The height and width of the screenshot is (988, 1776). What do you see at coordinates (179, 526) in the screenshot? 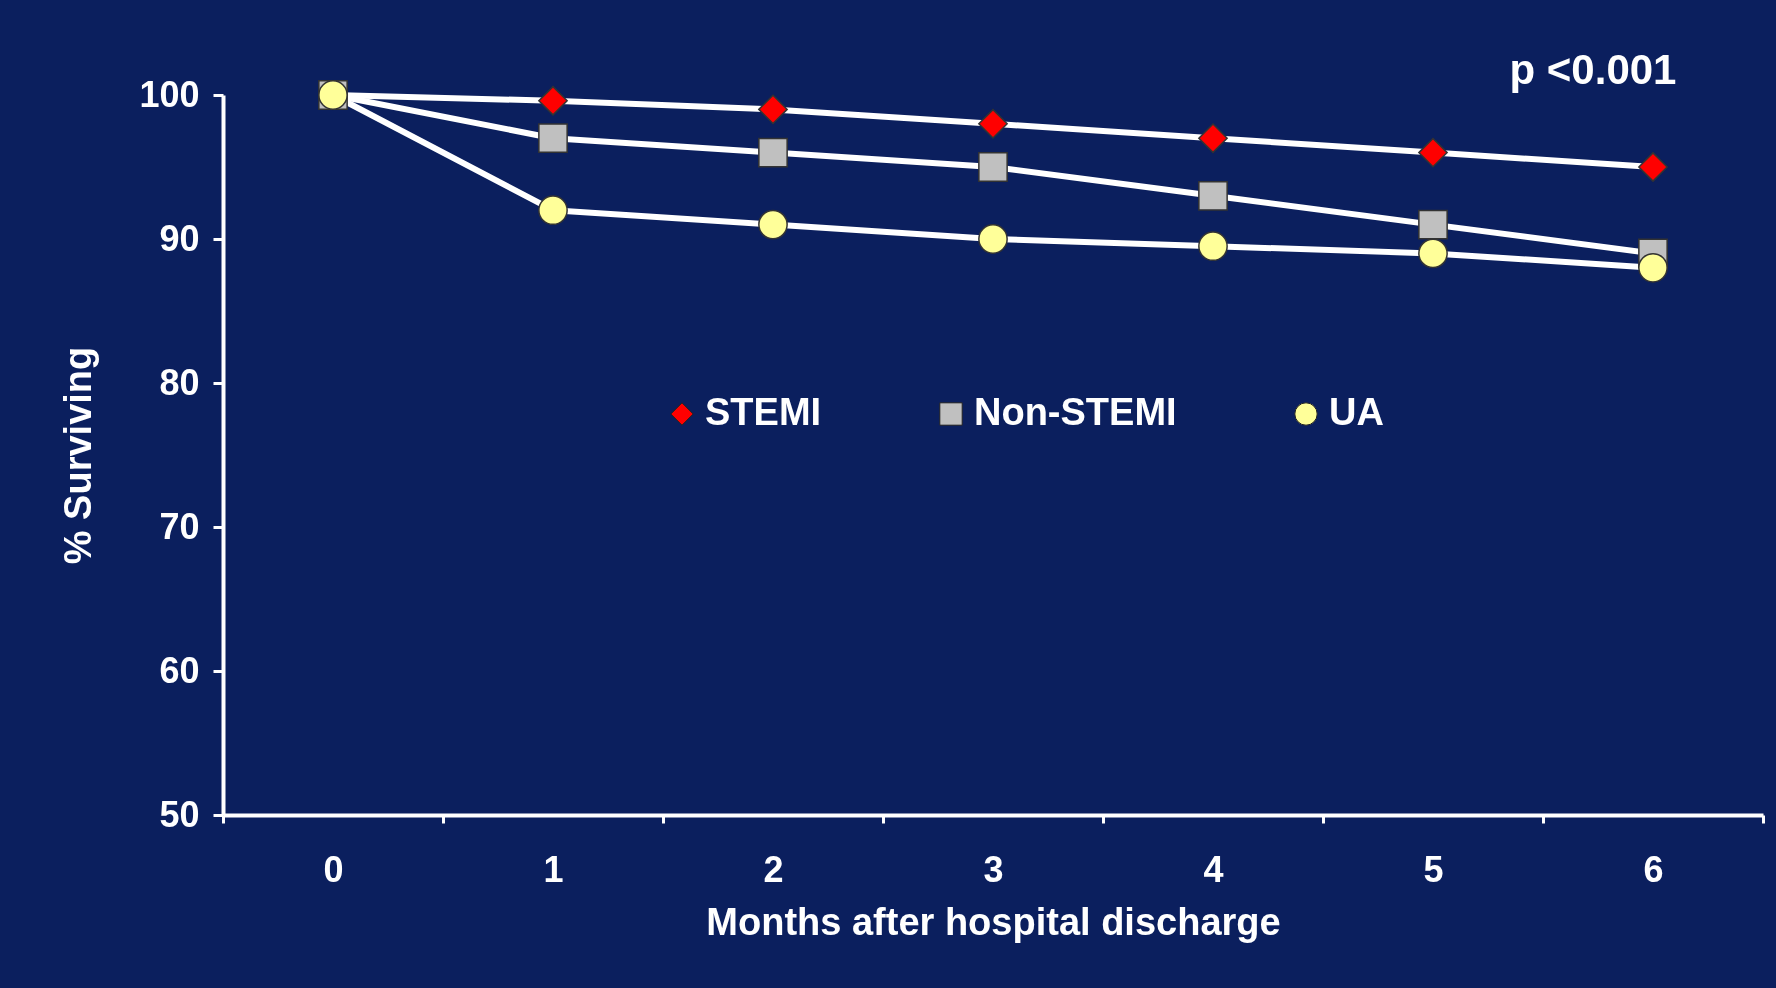
I see `y-tick-label: 70` at bounding box center [179, 526].